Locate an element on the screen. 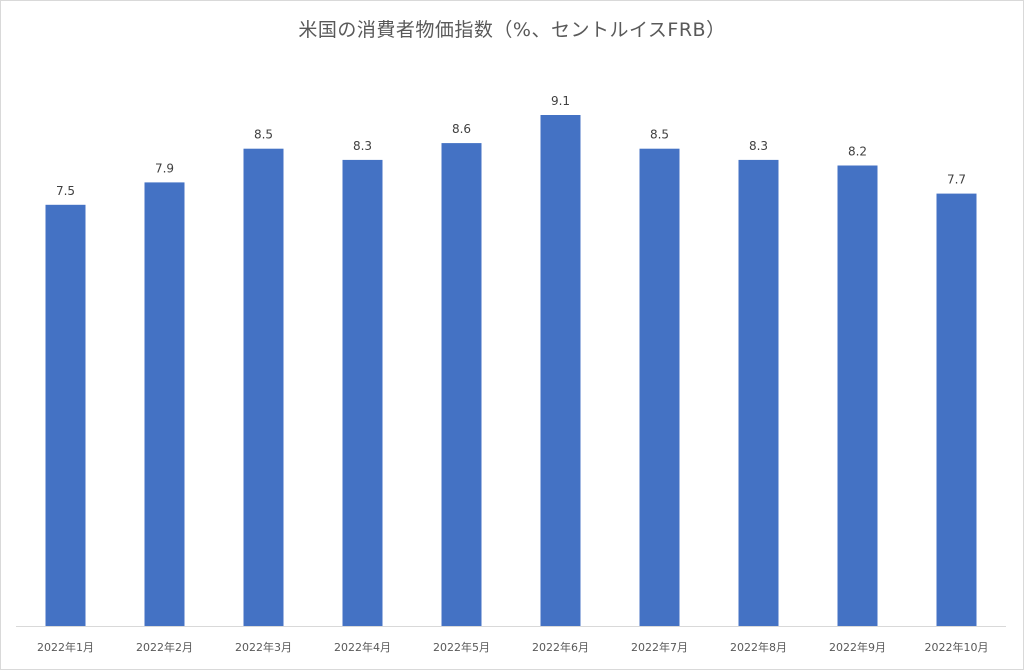 The height and width of the screenshot is (670, 1024). data-label-group: 7.5 7.9 8.5 8.3 8.6 9.1 8.5 8.3 8.2 7.7 is located at coordinates (511, 146).